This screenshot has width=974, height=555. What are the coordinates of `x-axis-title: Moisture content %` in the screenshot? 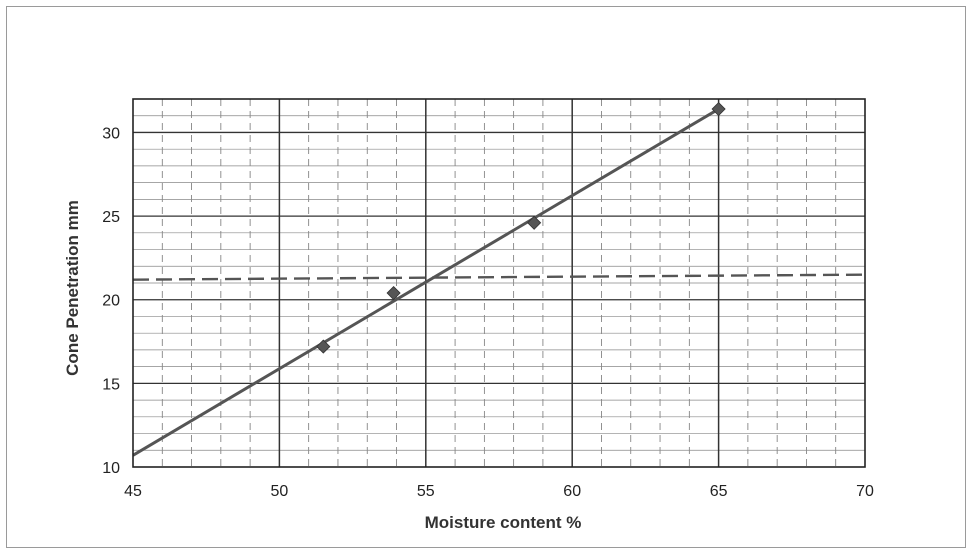 It's located at (503, 522).